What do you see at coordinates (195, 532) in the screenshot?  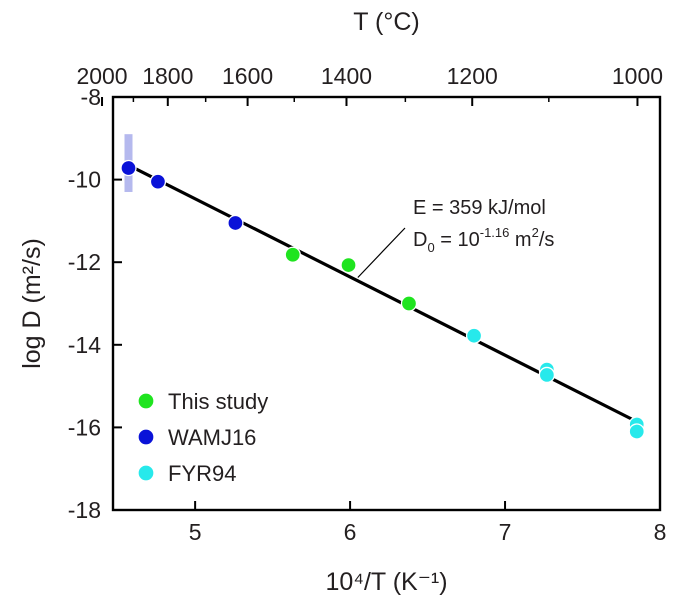 I see `x-tick-label: 5` at bounding box center [195, 532].